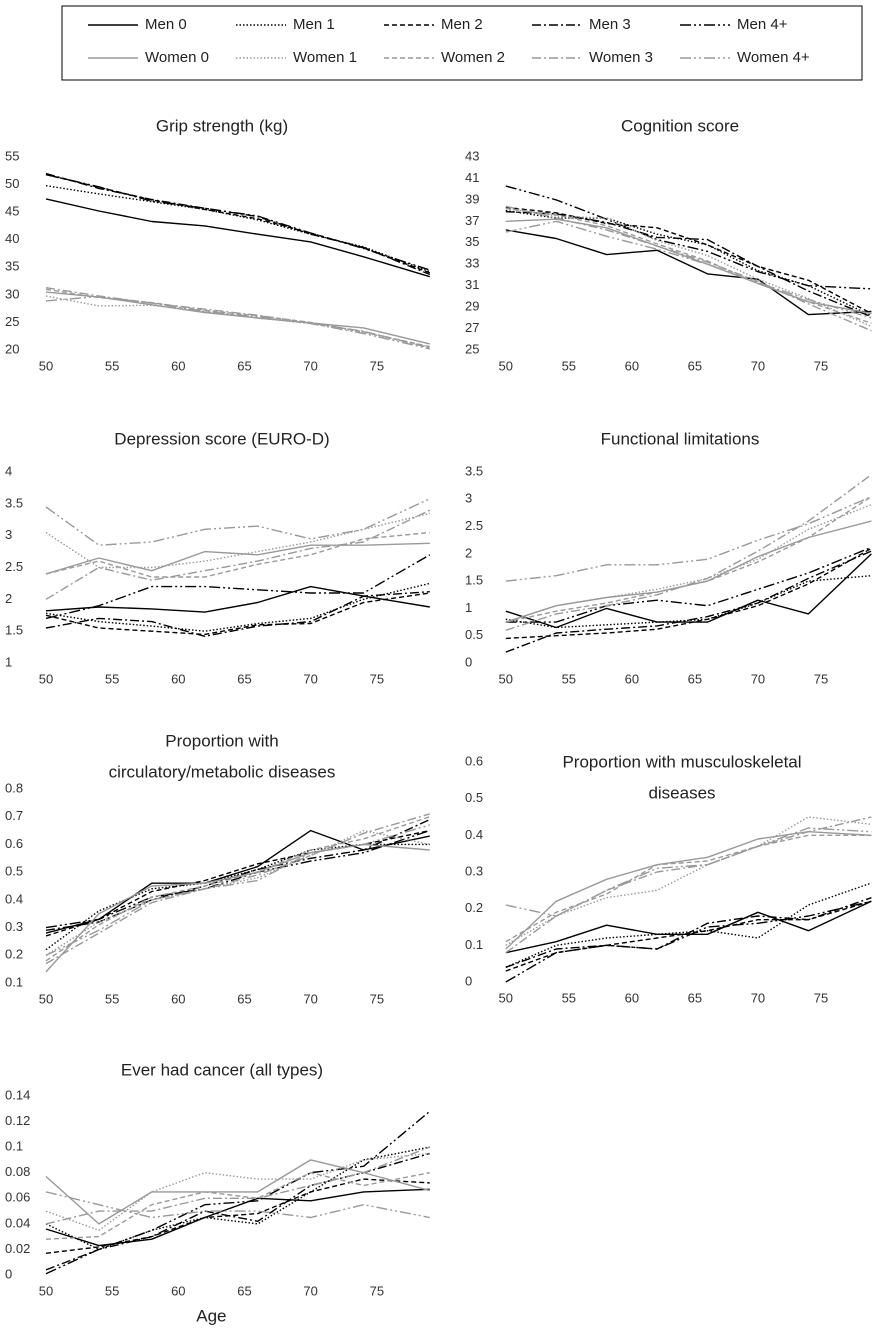  Describe the element at coordinates (681, 792) in the screenshot. I see `chart-title: diseases` at that location.